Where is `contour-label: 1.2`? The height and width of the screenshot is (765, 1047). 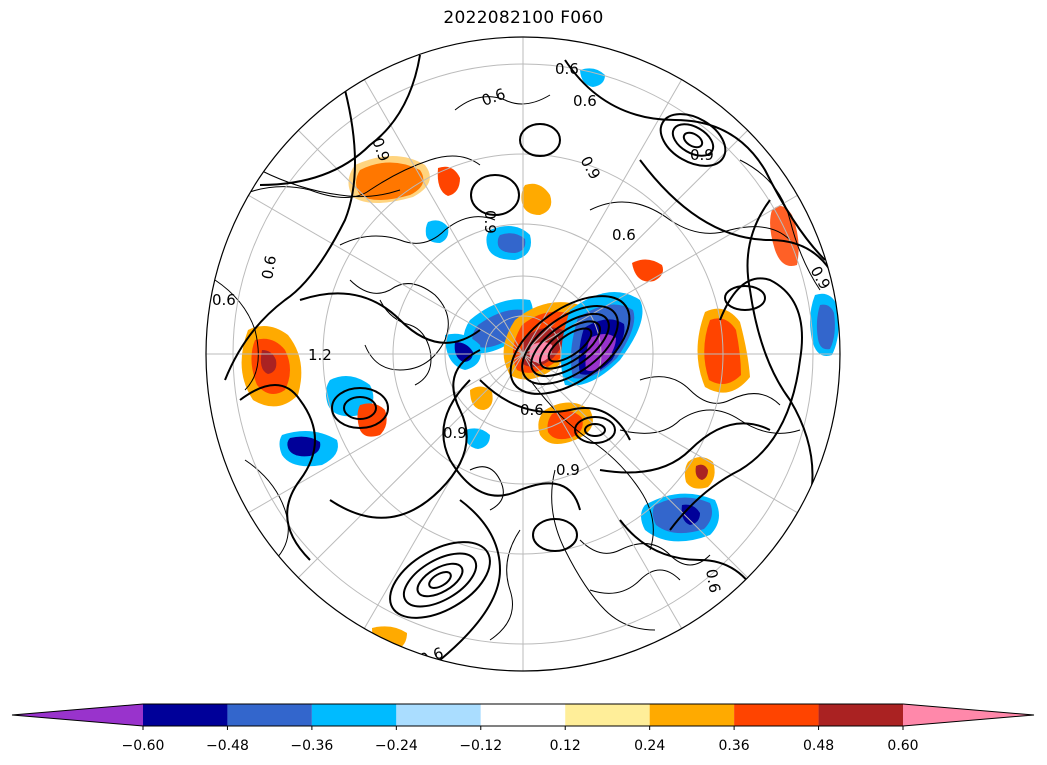
contour-label: 1.2 is located at coordinates (320, 355).